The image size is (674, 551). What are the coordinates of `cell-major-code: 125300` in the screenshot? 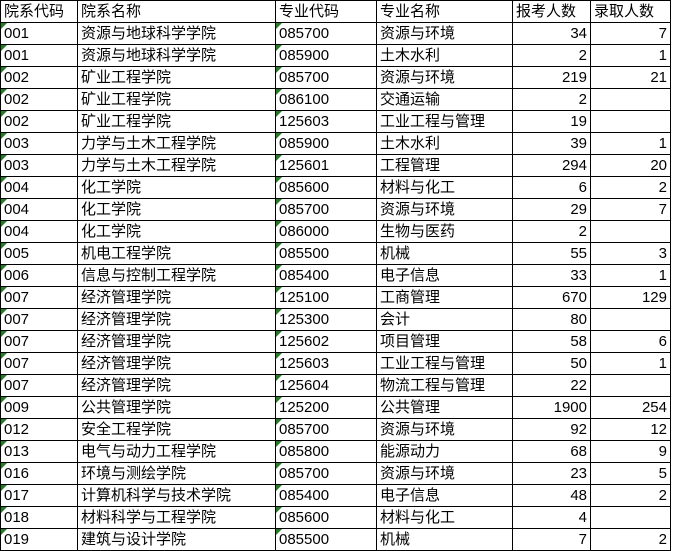 It's located at (326, 319).